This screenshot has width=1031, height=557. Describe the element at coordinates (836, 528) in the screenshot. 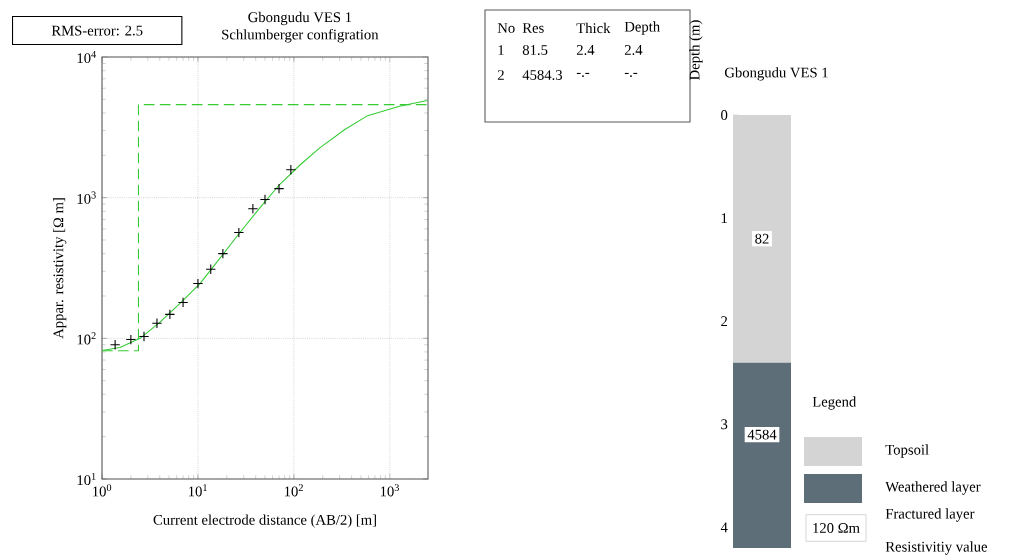

I see `text: 120 Ωm` at that location.